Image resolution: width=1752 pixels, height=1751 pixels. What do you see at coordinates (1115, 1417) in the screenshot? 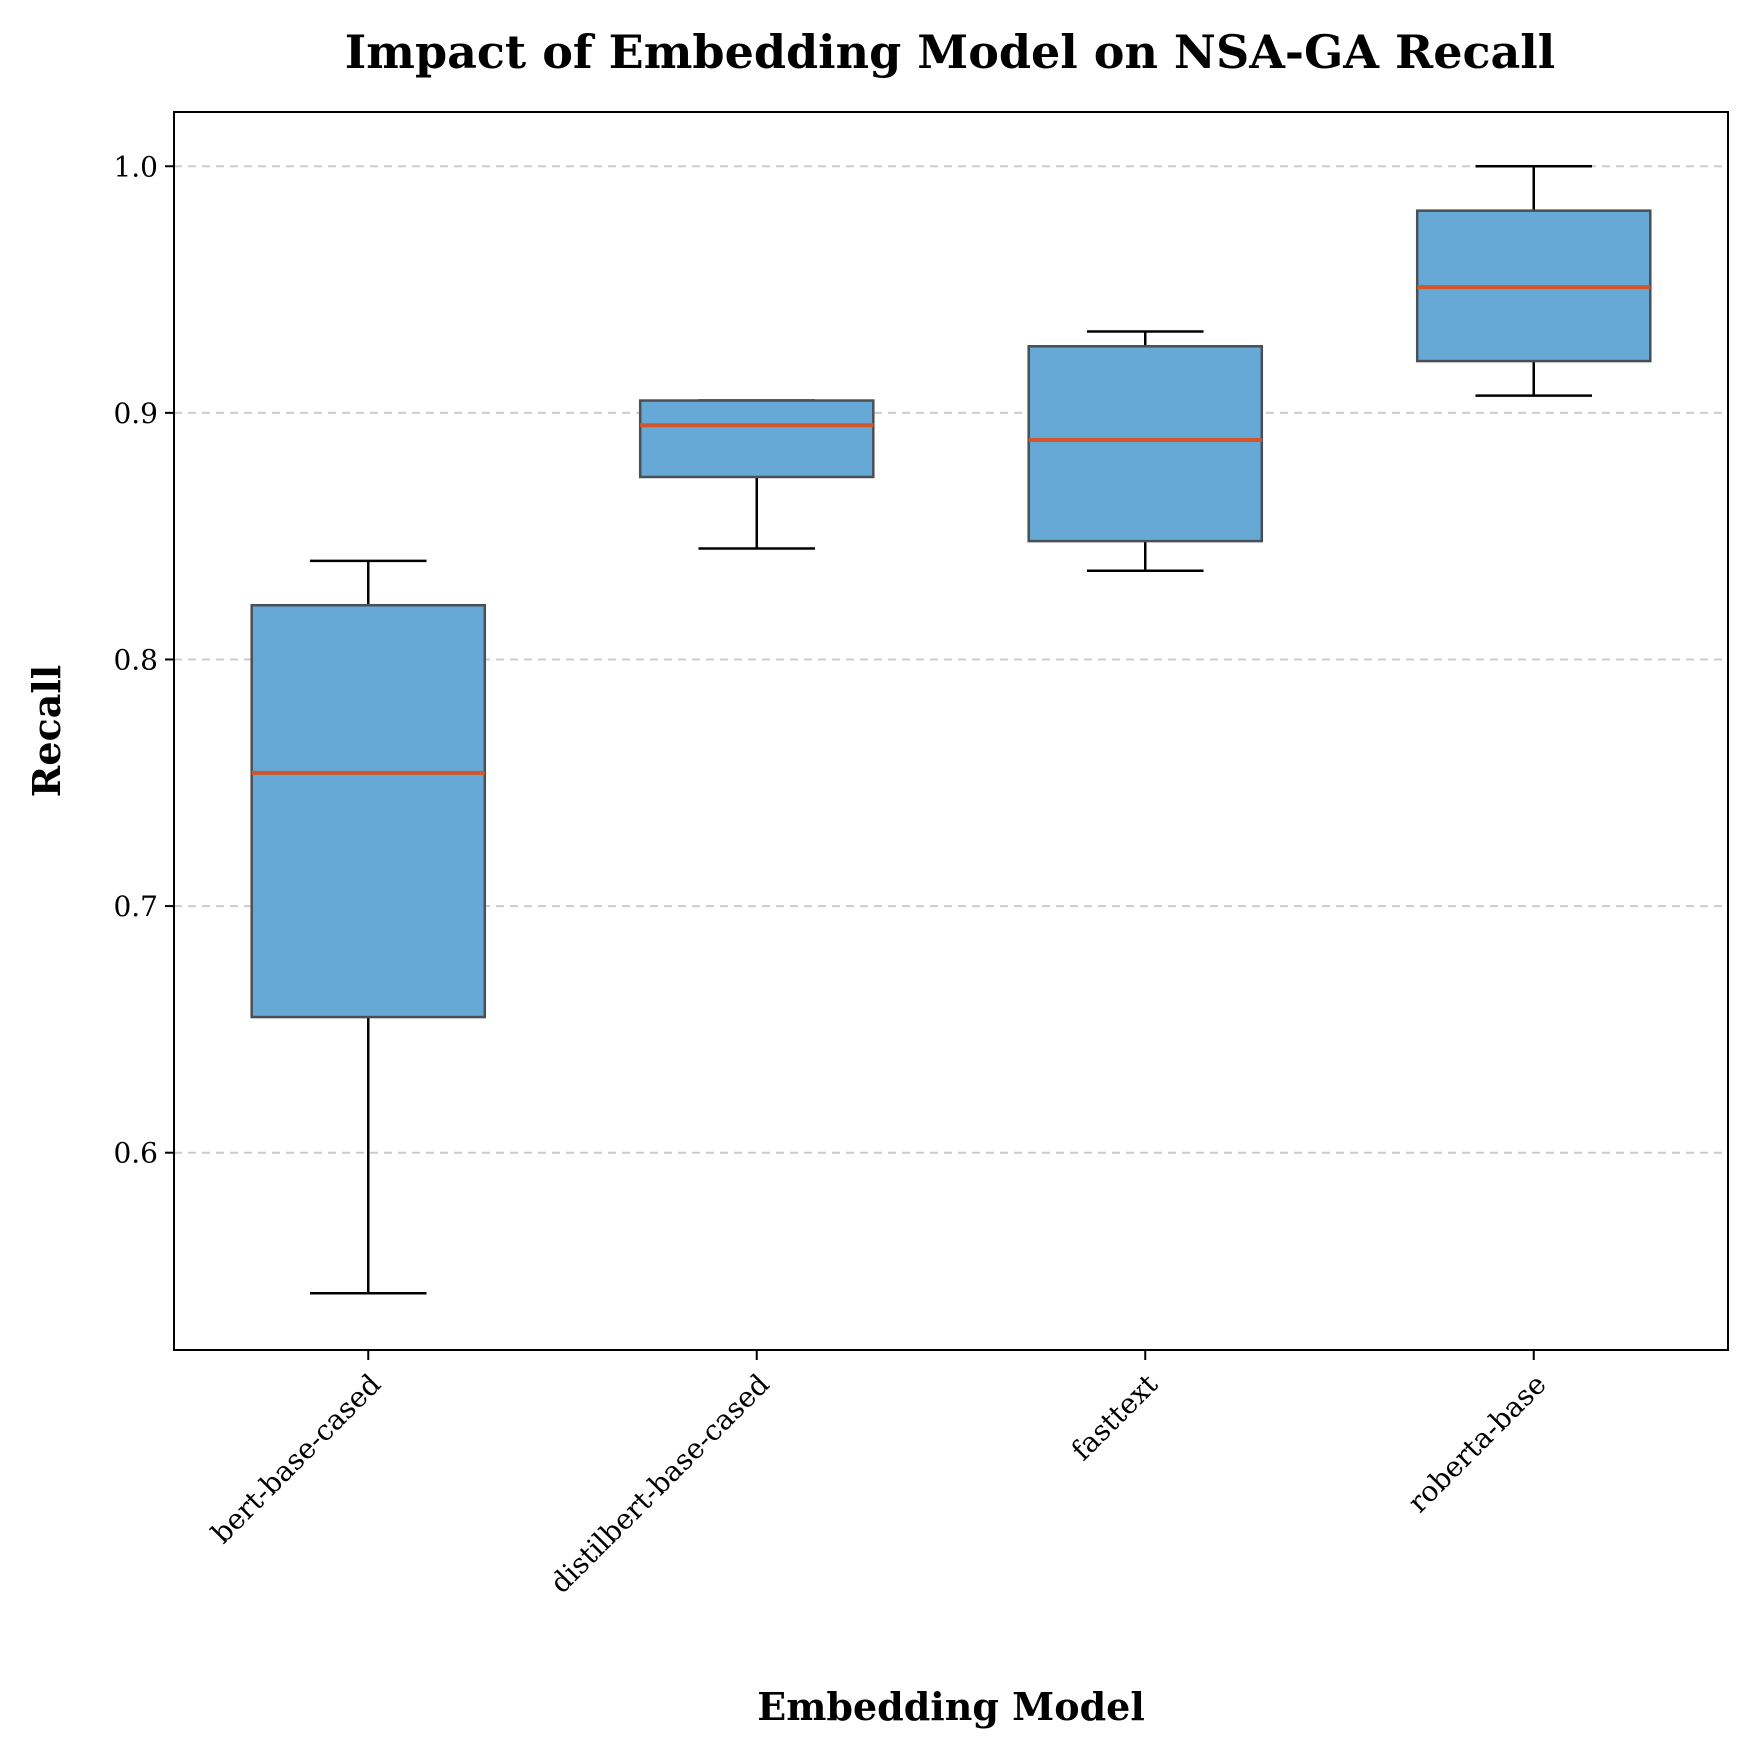
I see `x-tick-label: fasttext` at bounding box center [1115, 1417].